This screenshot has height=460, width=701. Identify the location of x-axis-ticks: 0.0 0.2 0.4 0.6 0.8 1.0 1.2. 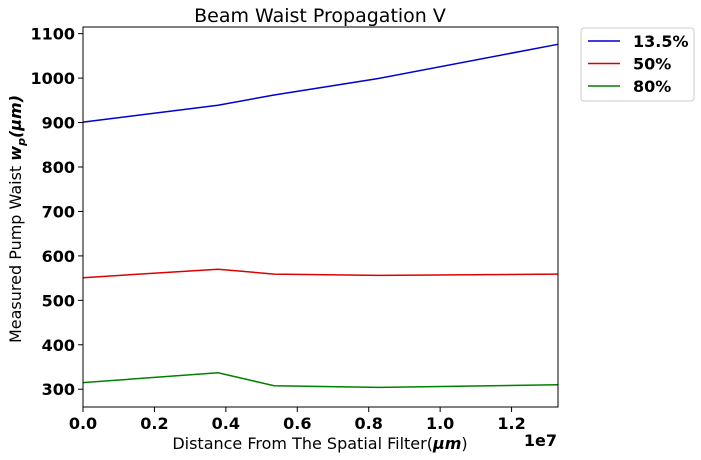
(297, 420).